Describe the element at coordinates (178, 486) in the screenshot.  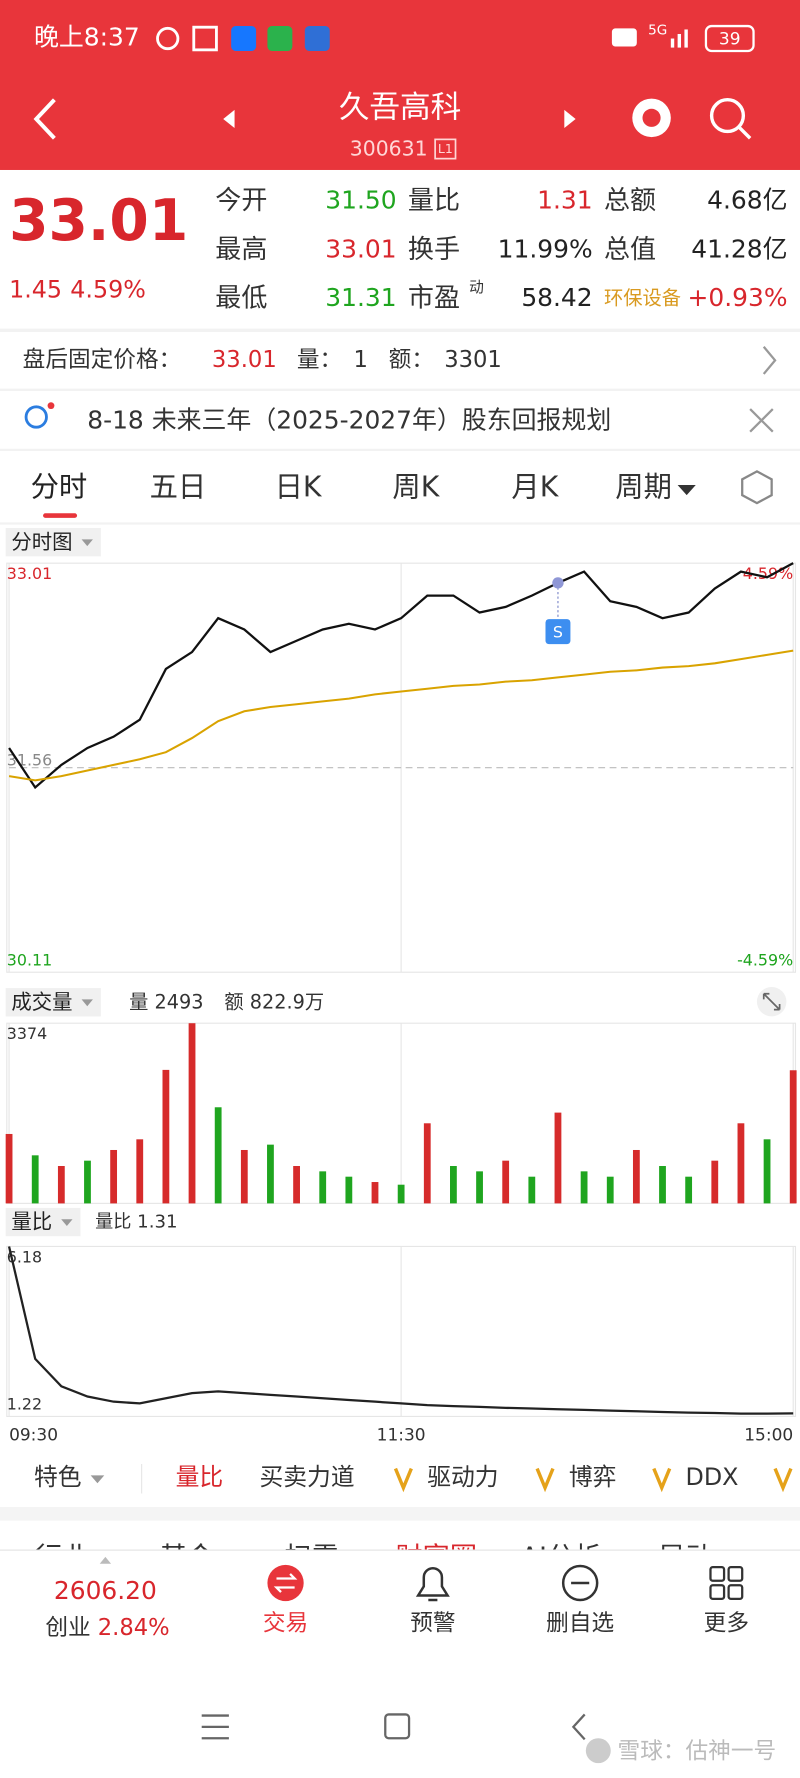
I see `chart-tab: 五日` at that location.